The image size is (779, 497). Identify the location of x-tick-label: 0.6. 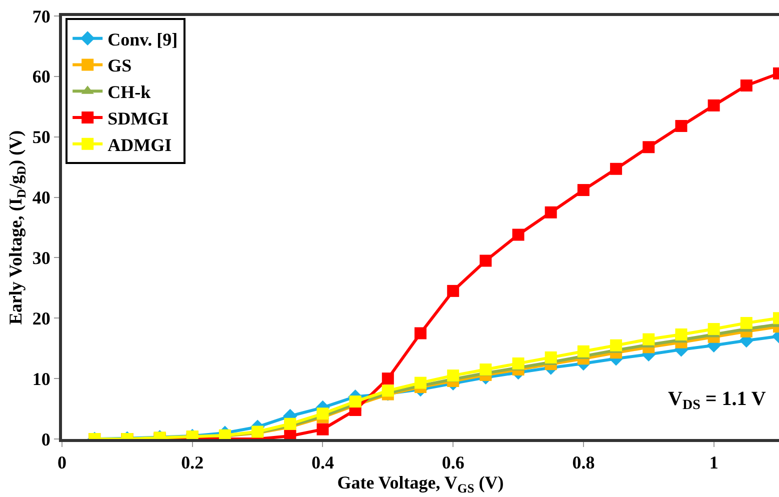
(453, 462).